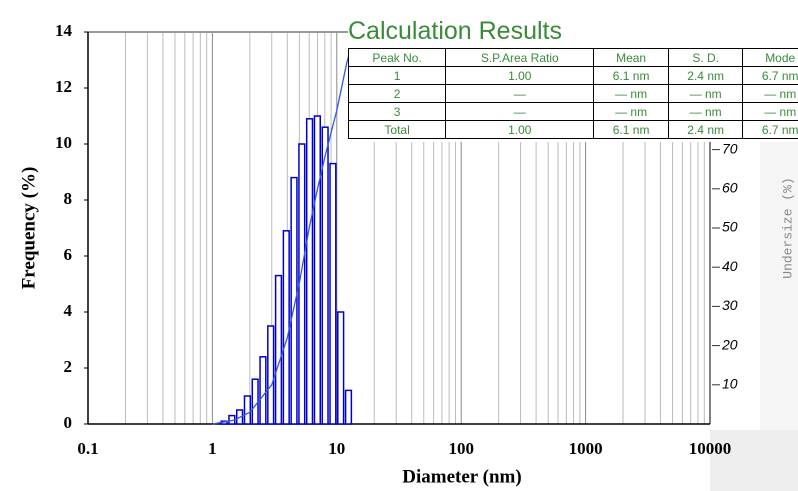 The height and width of the screenshot is (491, 798). Describe the element at coordinates (710, 448) in the screenshot. I see `x-tick-label: 10000` at that location.